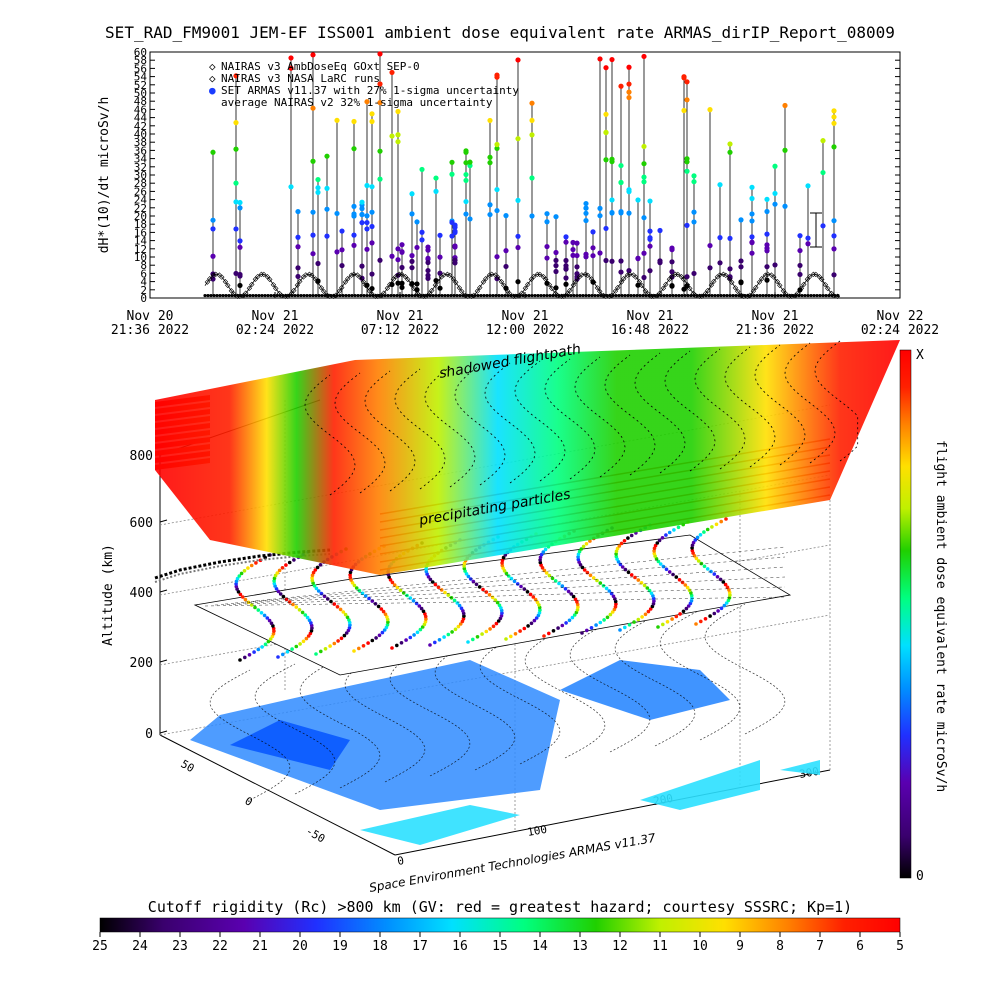 The image size is (1000, 1004). What do you see at coordinates (498, 943) in the screenshot?
I see `horizontal-colorbar-ticks: 25 24 23 22 21 20 19 18 17 16 15 14 13 12 11 10 9 8 7 6 5` at bounding box center [498, 943].